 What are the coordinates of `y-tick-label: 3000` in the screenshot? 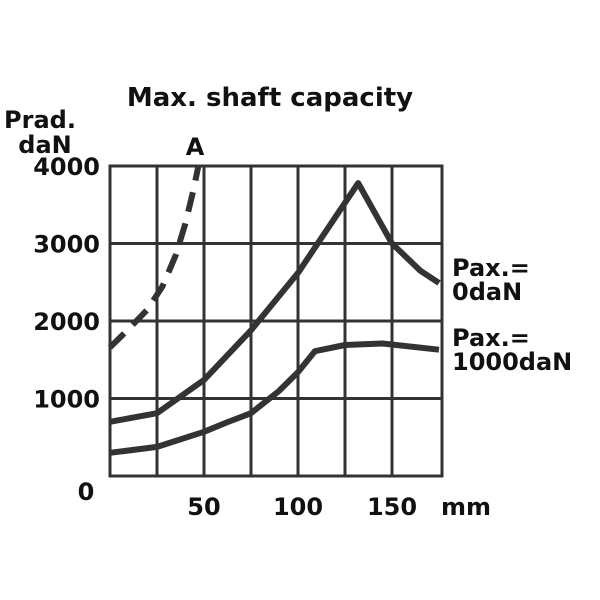 It's located at (66, 245).